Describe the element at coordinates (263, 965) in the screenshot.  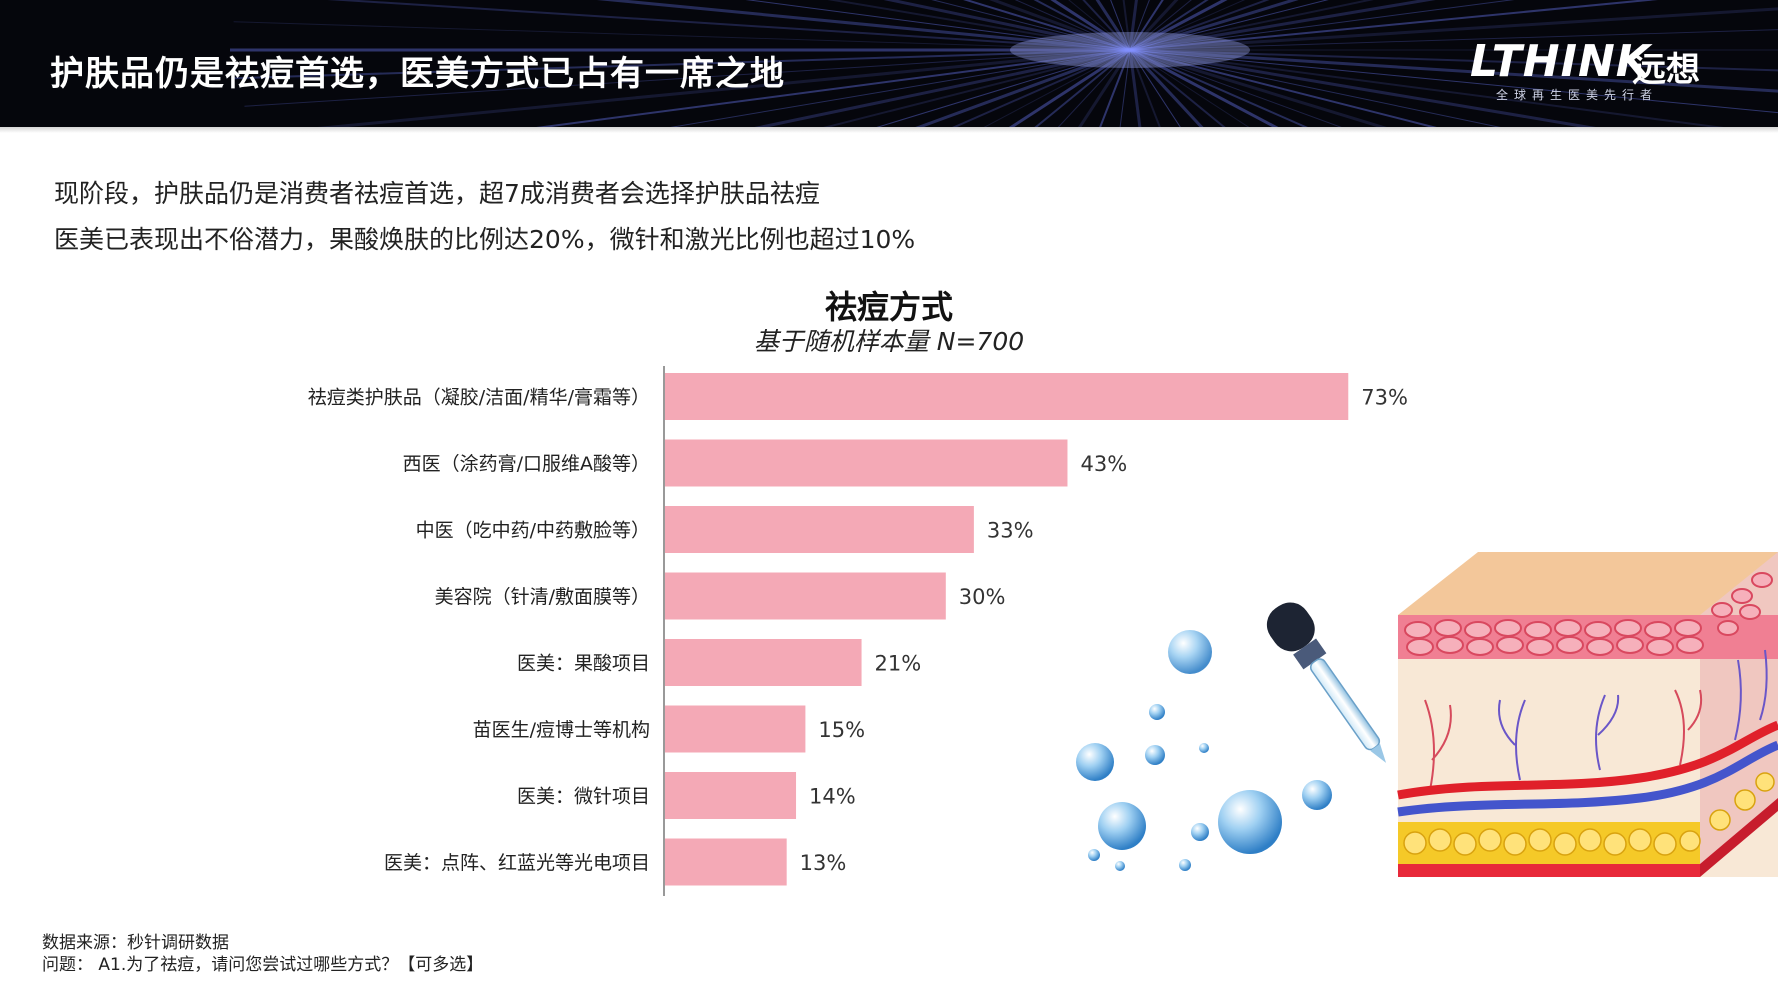
I see `survey-question-note: 问题： A1.为了祛痘，请问您尝试过哪些方式？【可多选】` at that location.